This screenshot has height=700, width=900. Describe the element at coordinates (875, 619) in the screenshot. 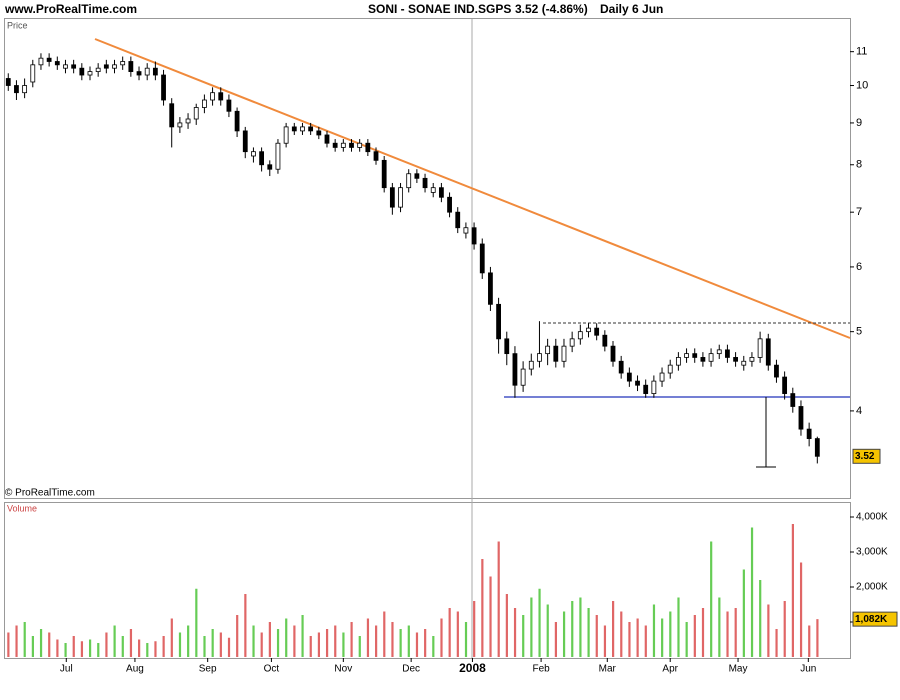

I see `volume-badge` at that location.